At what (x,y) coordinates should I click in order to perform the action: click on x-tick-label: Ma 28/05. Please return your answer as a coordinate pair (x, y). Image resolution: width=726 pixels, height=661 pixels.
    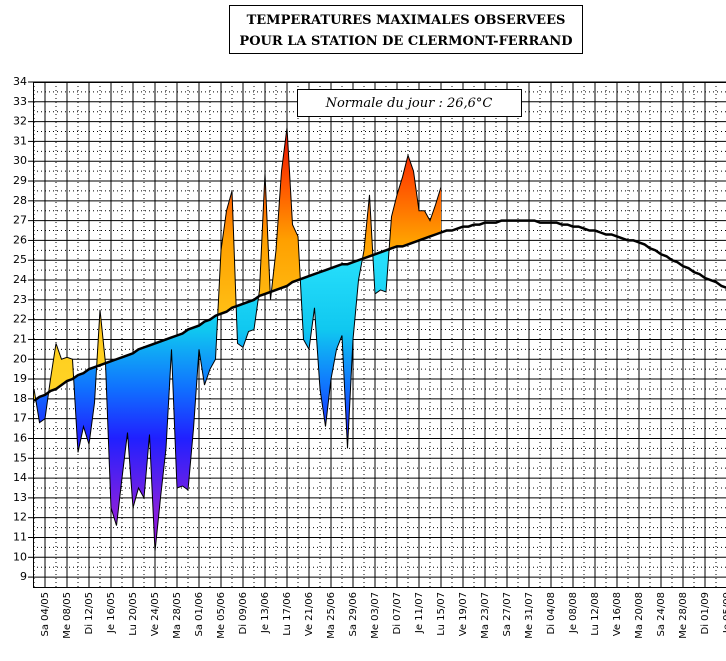
    Looking at the image, I should click on (177, 615).